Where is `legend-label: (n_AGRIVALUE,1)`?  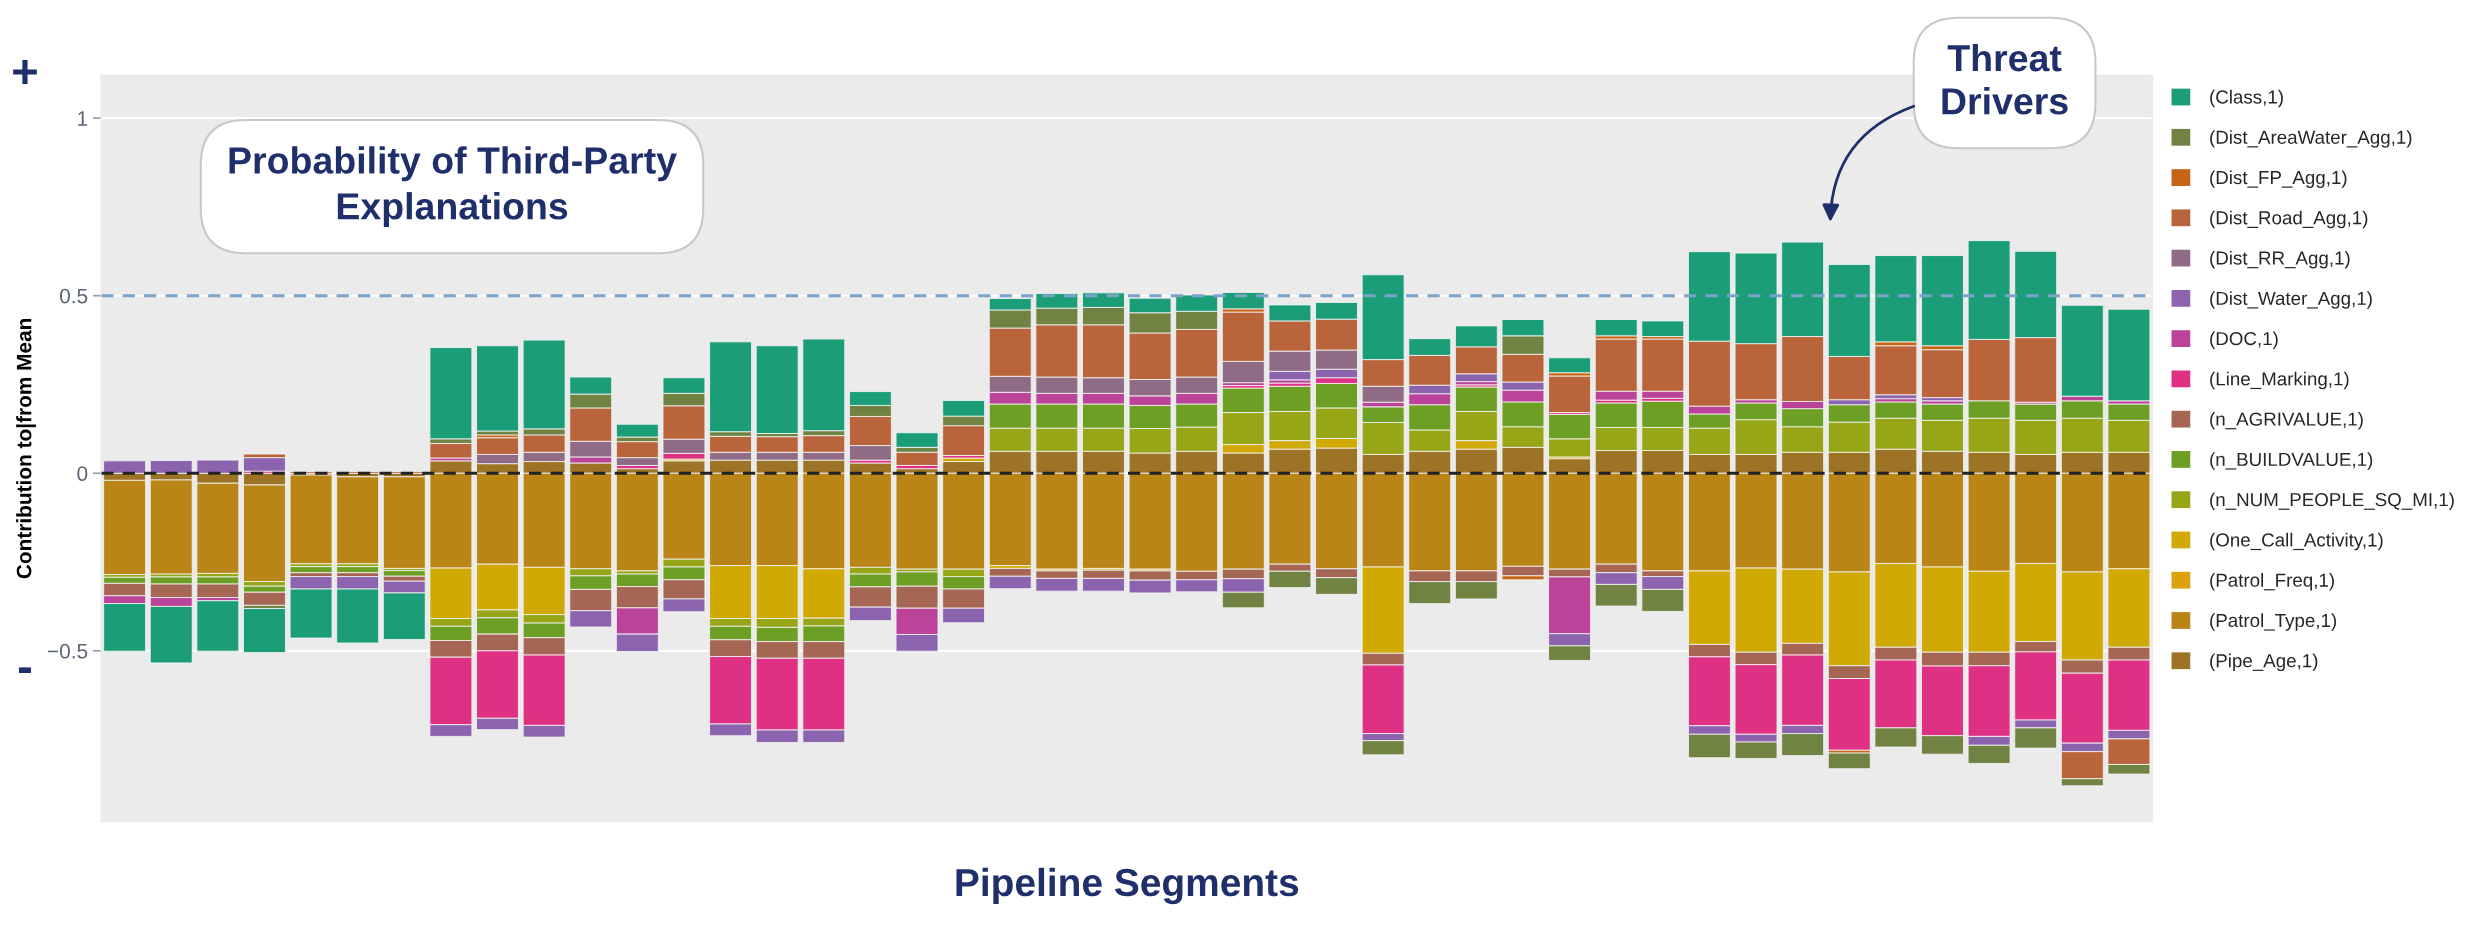
legend-label: (n_AGRIVALUE,1) is located at coordinates (2286, 420).